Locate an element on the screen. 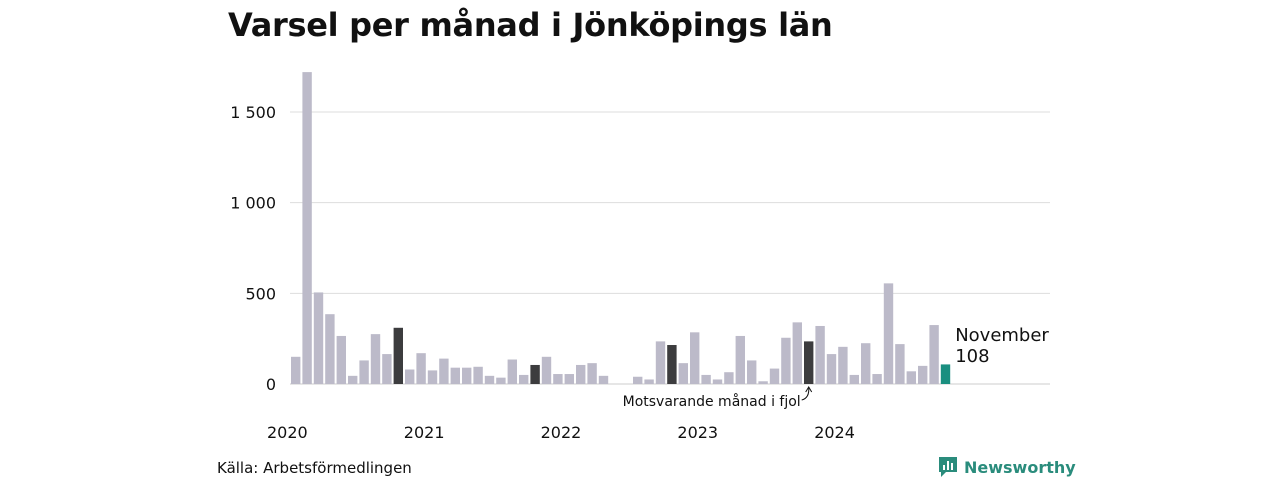 This screenshot has height=480, width=1280. current-month-label: November is located at coordinates (1002, 335).